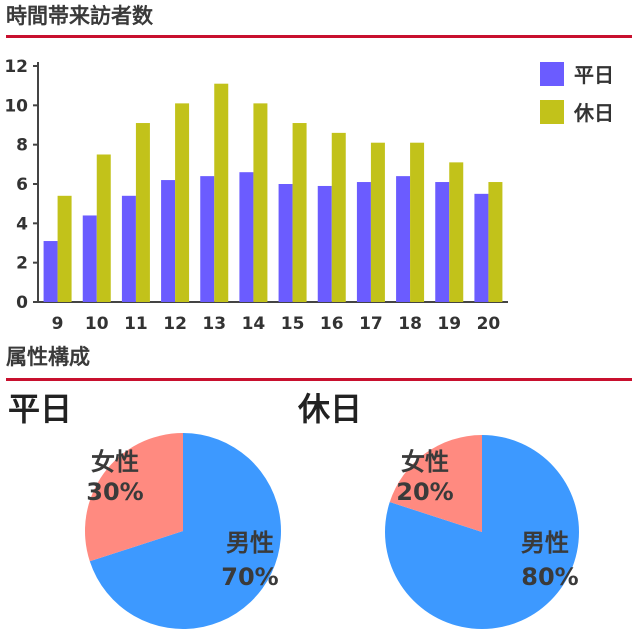 This screenshot has width=634, height=631. I want to click on pie-label-percent: 20%, so click(424, 492).